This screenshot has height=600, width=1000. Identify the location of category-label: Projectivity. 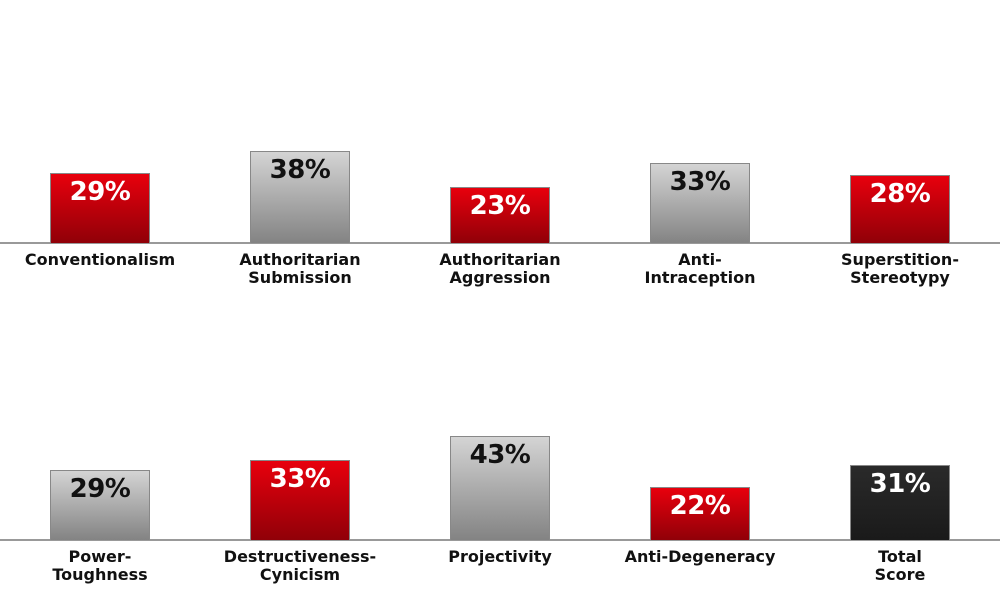
(500, 556).